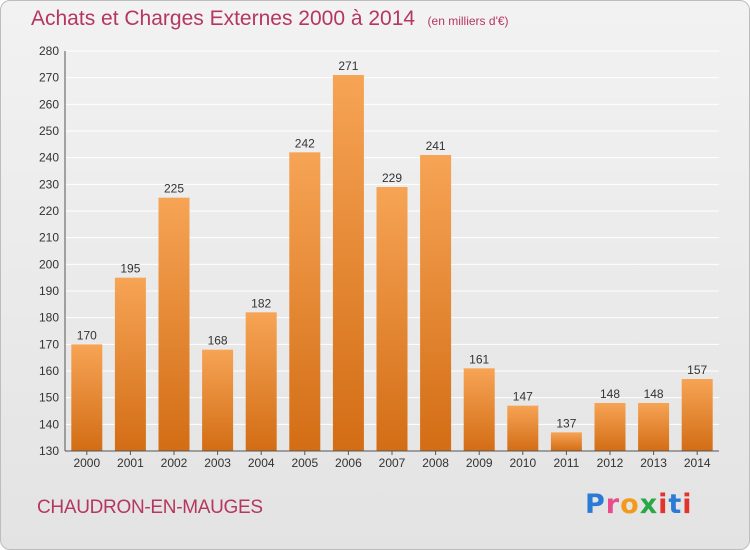 The image size is (750, 550). I want to click on commune-name: CHAUDRON-EN-MAUGES, so click(150, 507).